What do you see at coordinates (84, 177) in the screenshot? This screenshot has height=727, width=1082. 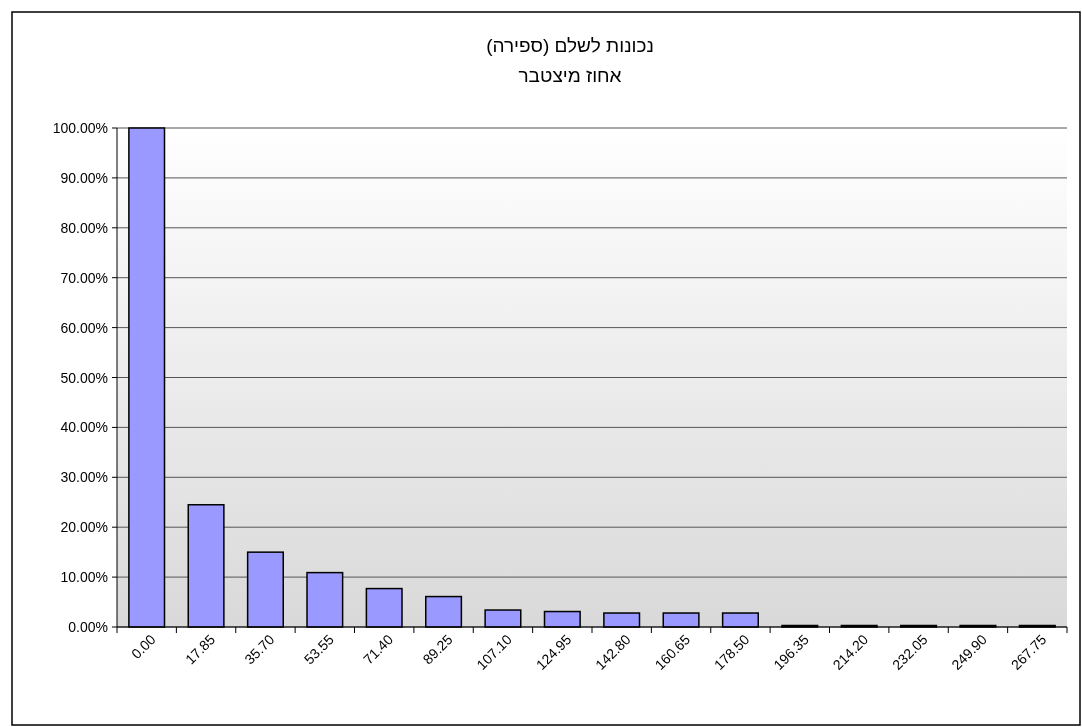 I see `y-tick-label: 90.00%` at bounding box center [84, 177].